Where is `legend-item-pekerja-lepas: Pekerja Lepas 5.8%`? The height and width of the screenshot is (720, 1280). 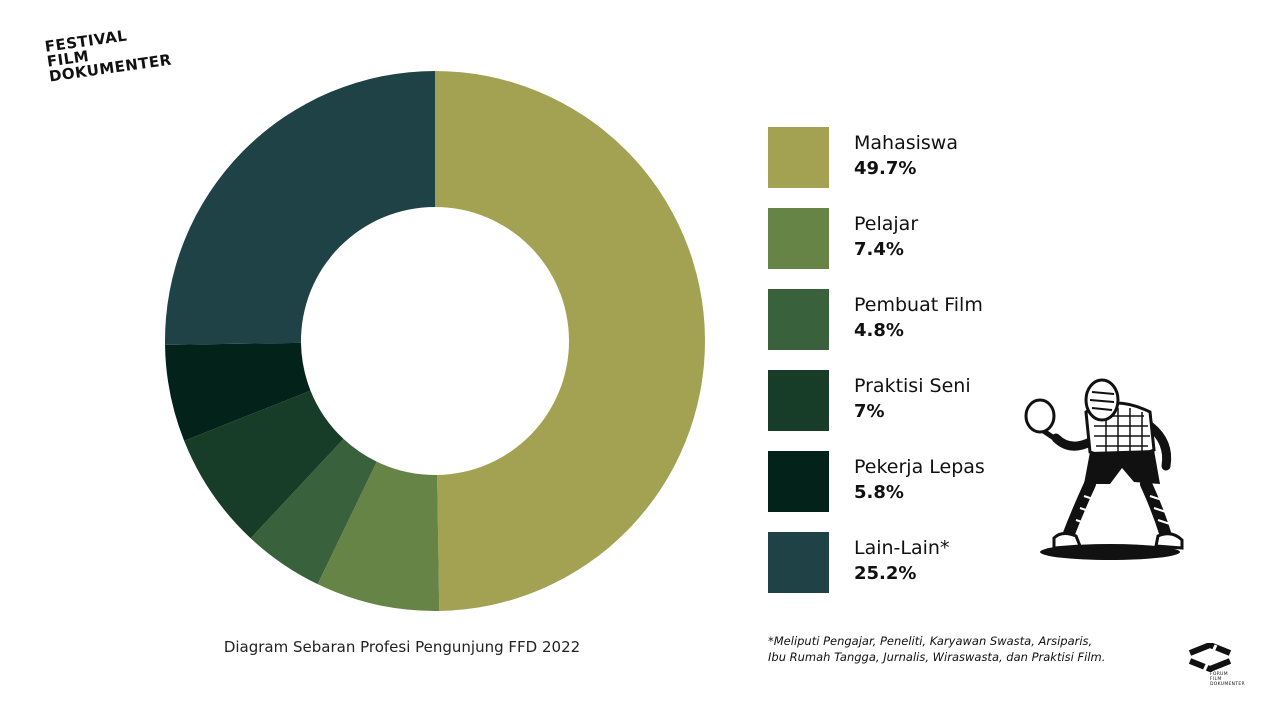
legend-item-pekerja-lepas: Pekerja Lepas 5.8% is located at coordinates (876, 491).